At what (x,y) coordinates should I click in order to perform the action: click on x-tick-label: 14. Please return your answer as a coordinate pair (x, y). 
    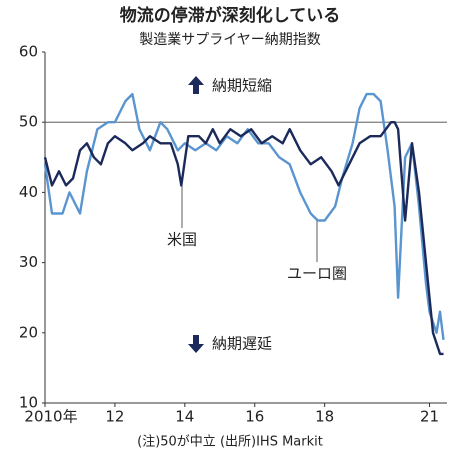
    Looking at the image, I should click on (184, 417).